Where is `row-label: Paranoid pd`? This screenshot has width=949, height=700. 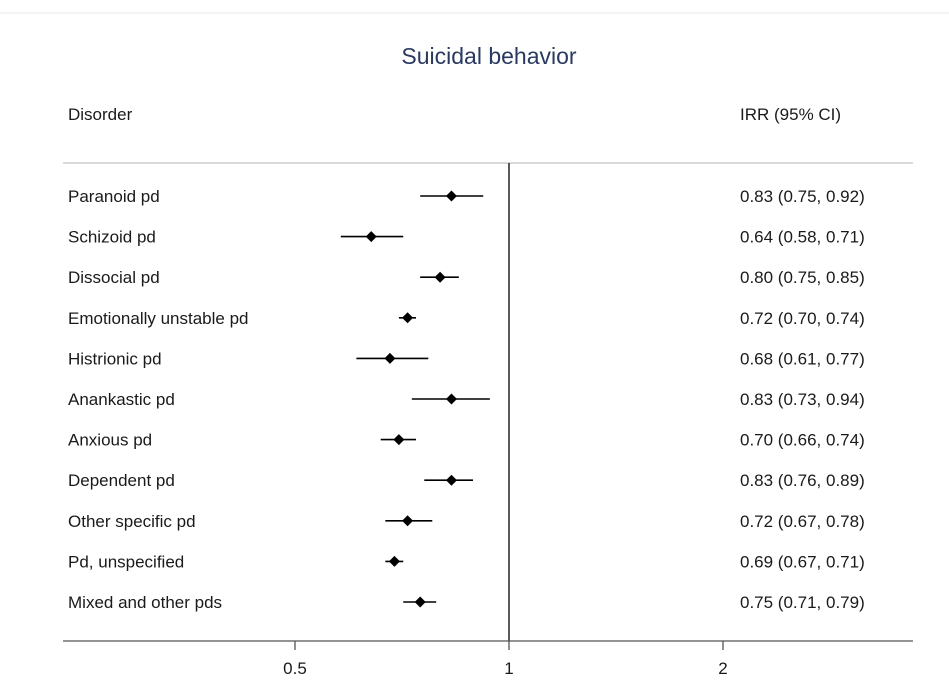
row-label: Paranoid pd is located at coordinates (114, 196).